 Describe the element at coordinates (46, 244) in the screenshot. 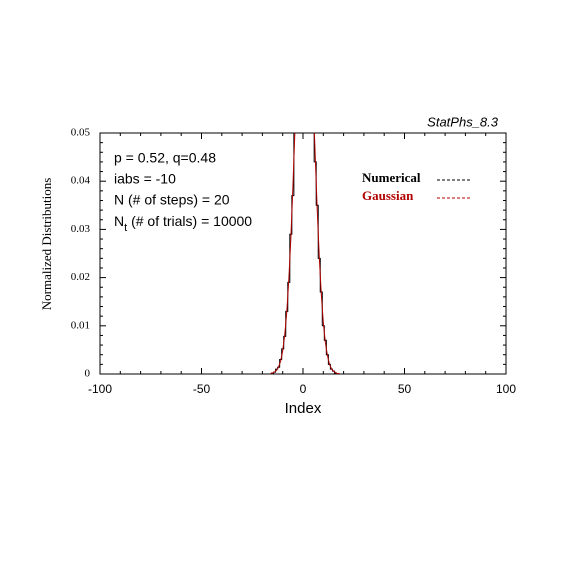

I see `y-axis-label: Normalized Distributions` at that location.